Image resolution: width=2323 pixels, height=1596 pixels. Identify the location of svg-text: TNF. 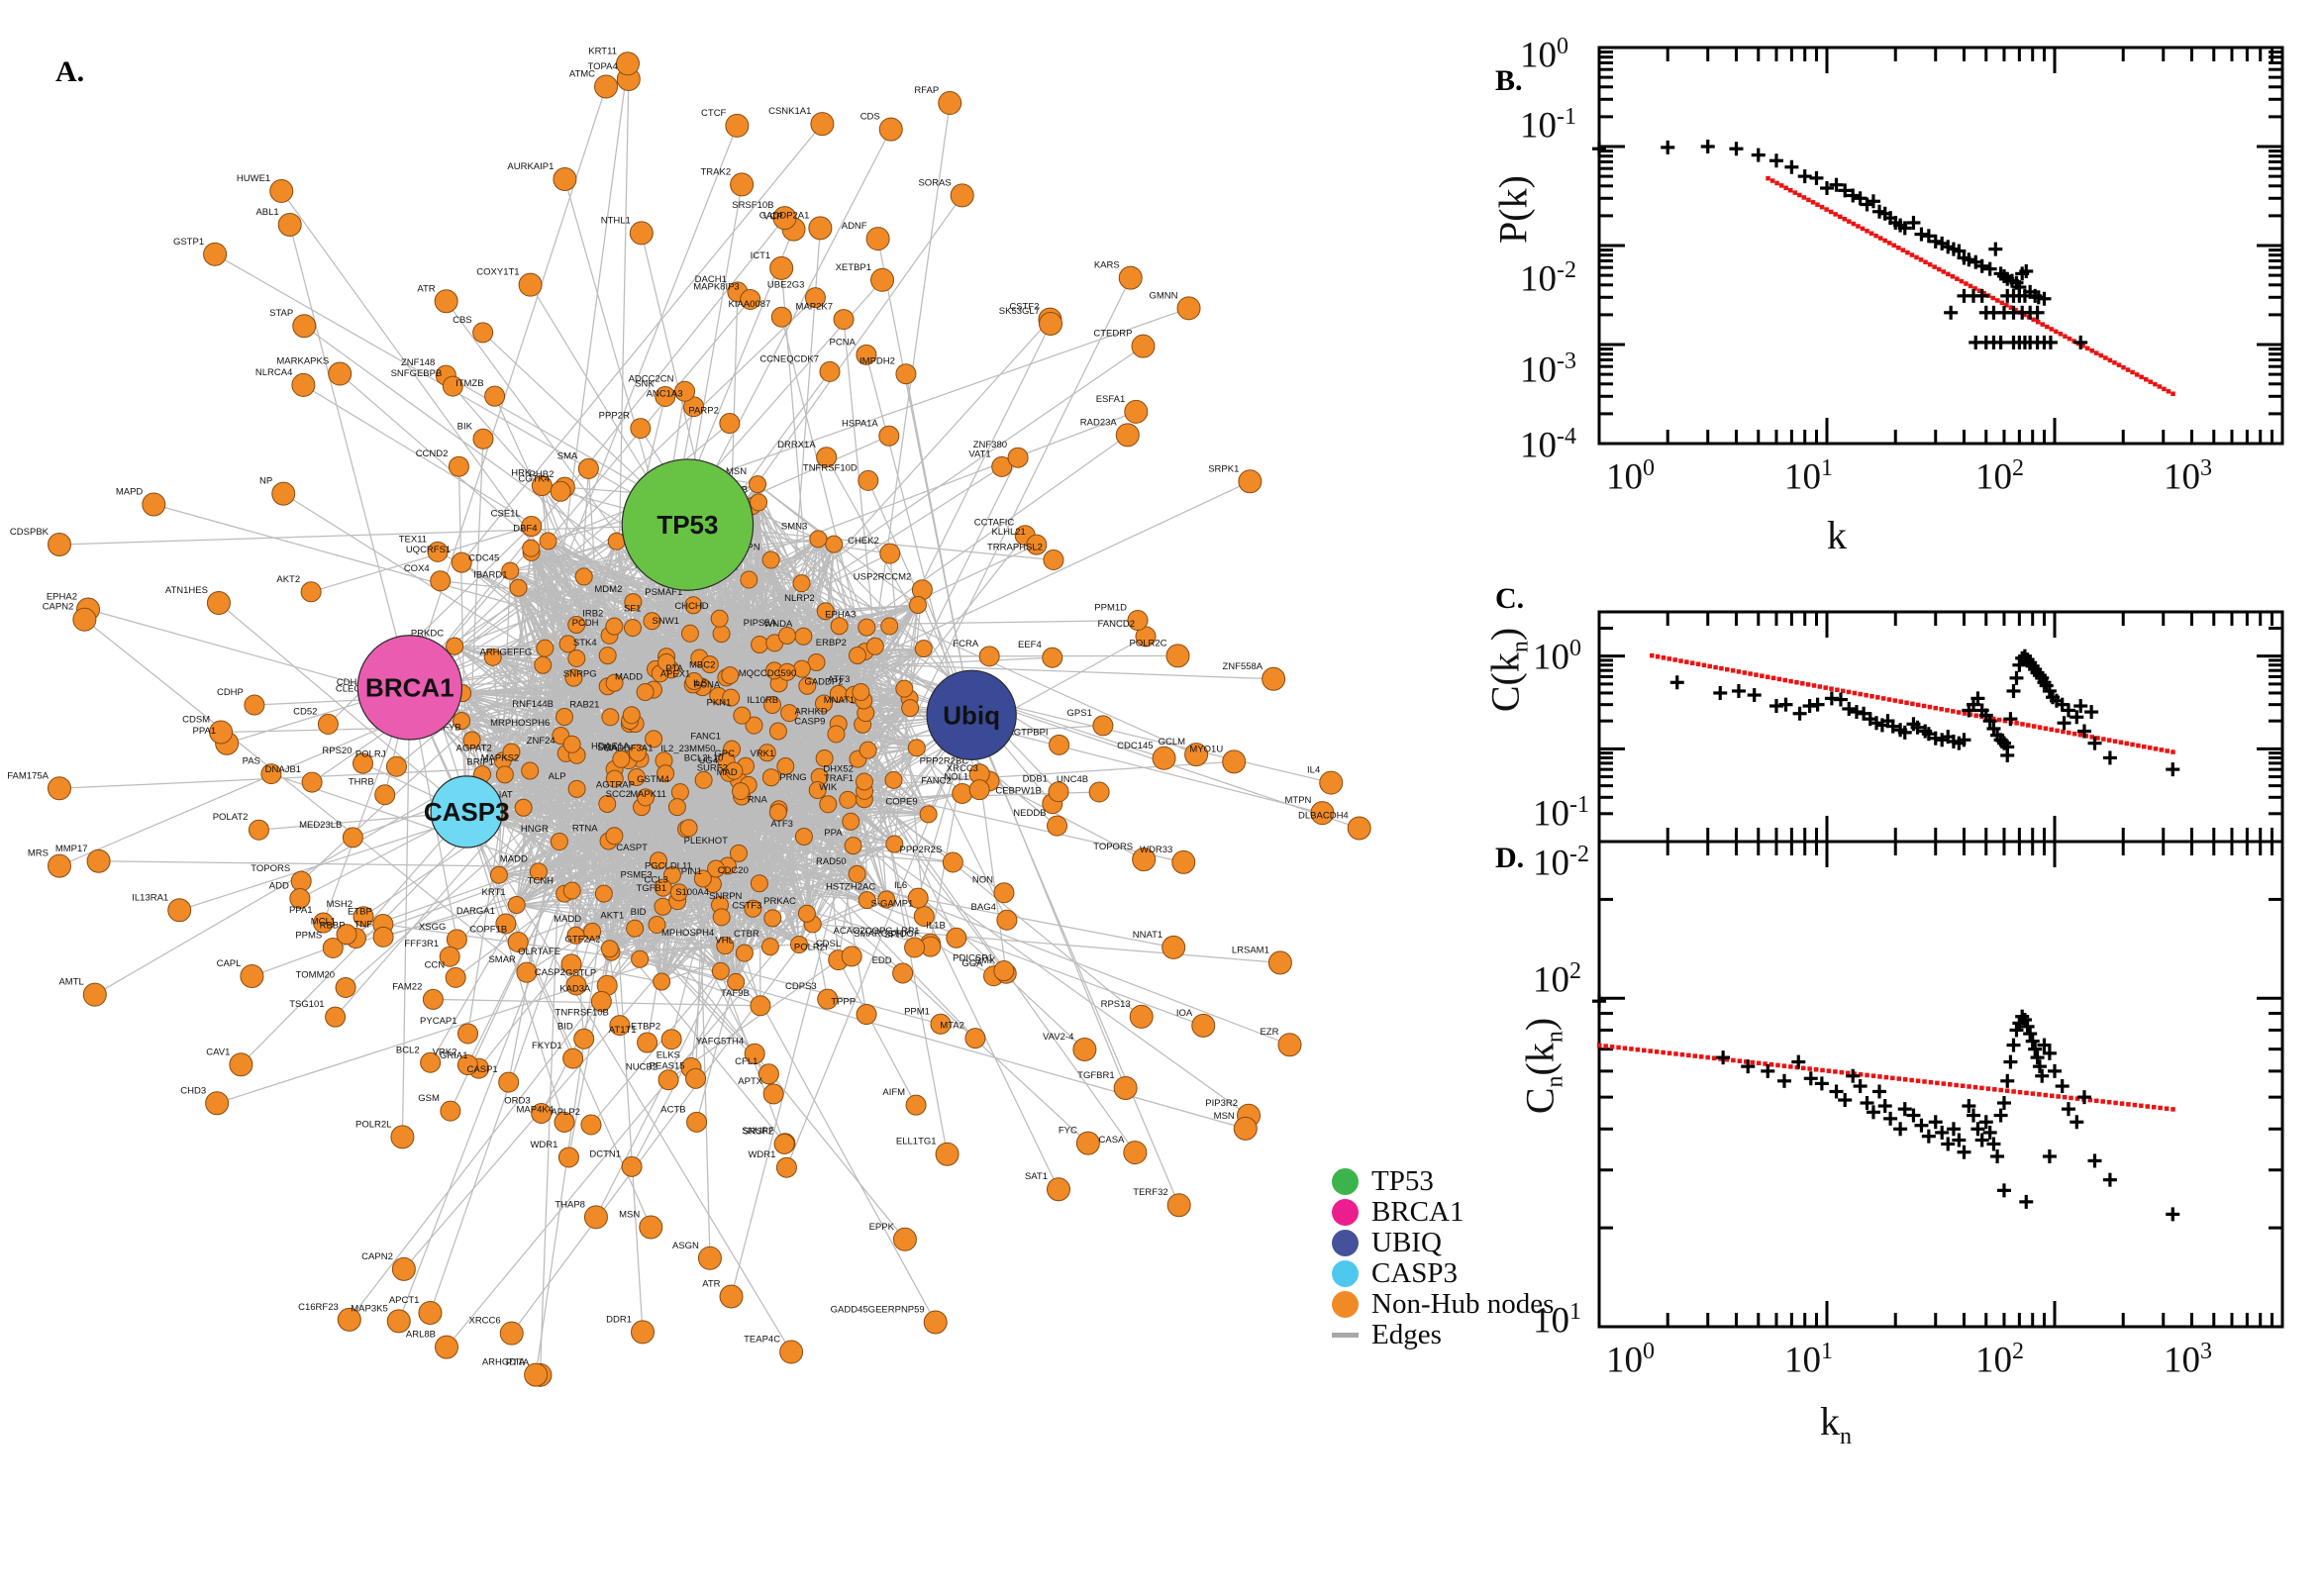
(363, 924).